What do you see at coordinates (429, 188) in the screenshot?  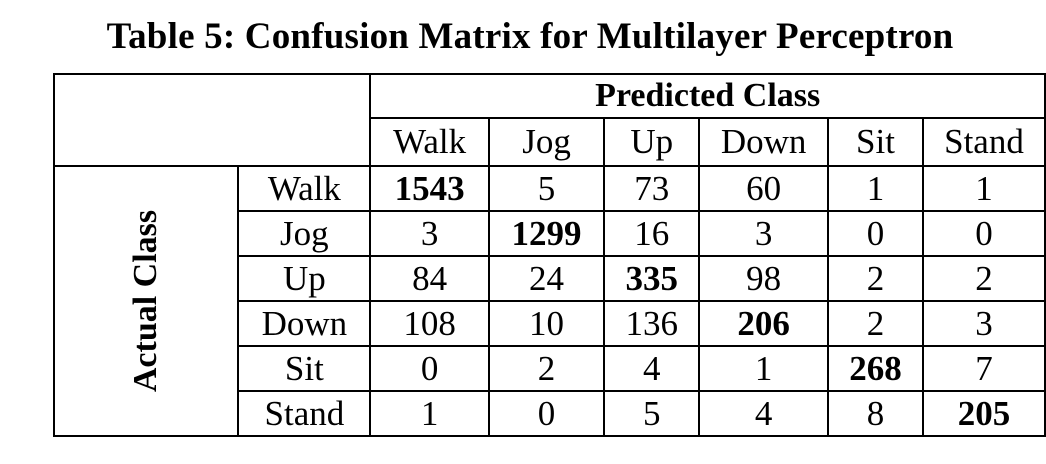 I see `diagonal-cell: 1543` at bounding box center [429, 188].